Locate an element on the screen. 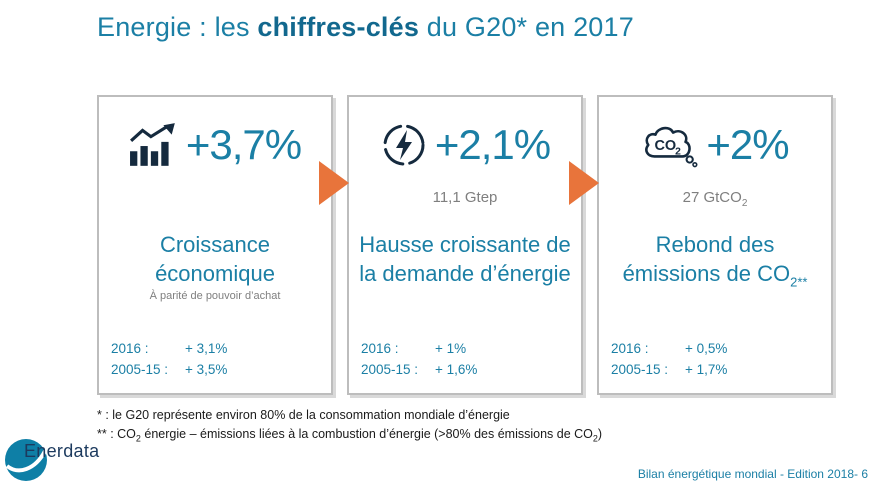 The width and height of the screenshot is (886, 491). card-top: CO 2 +2% is located at coordinates (715, 145).